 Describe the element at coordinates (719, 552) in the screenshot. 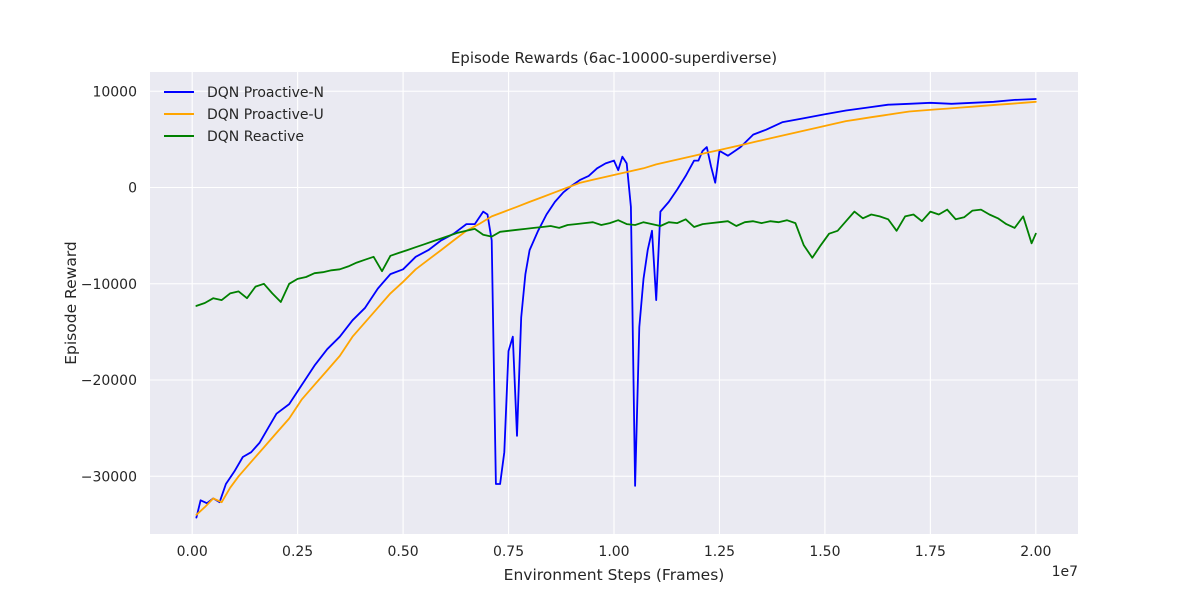

I see `x-tick-label: 1.25` at that location.